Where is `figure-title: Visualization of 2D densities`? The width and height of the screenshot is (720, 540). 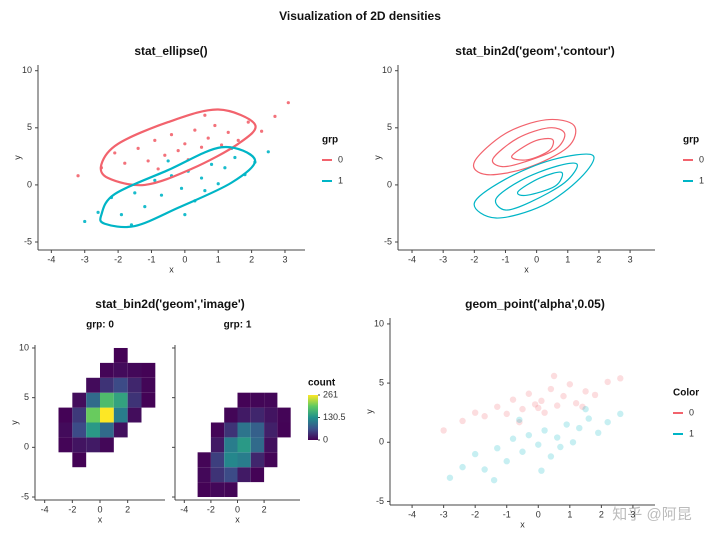 figure-title: Visualization of 2D densities is located at coordinates (360, 16).